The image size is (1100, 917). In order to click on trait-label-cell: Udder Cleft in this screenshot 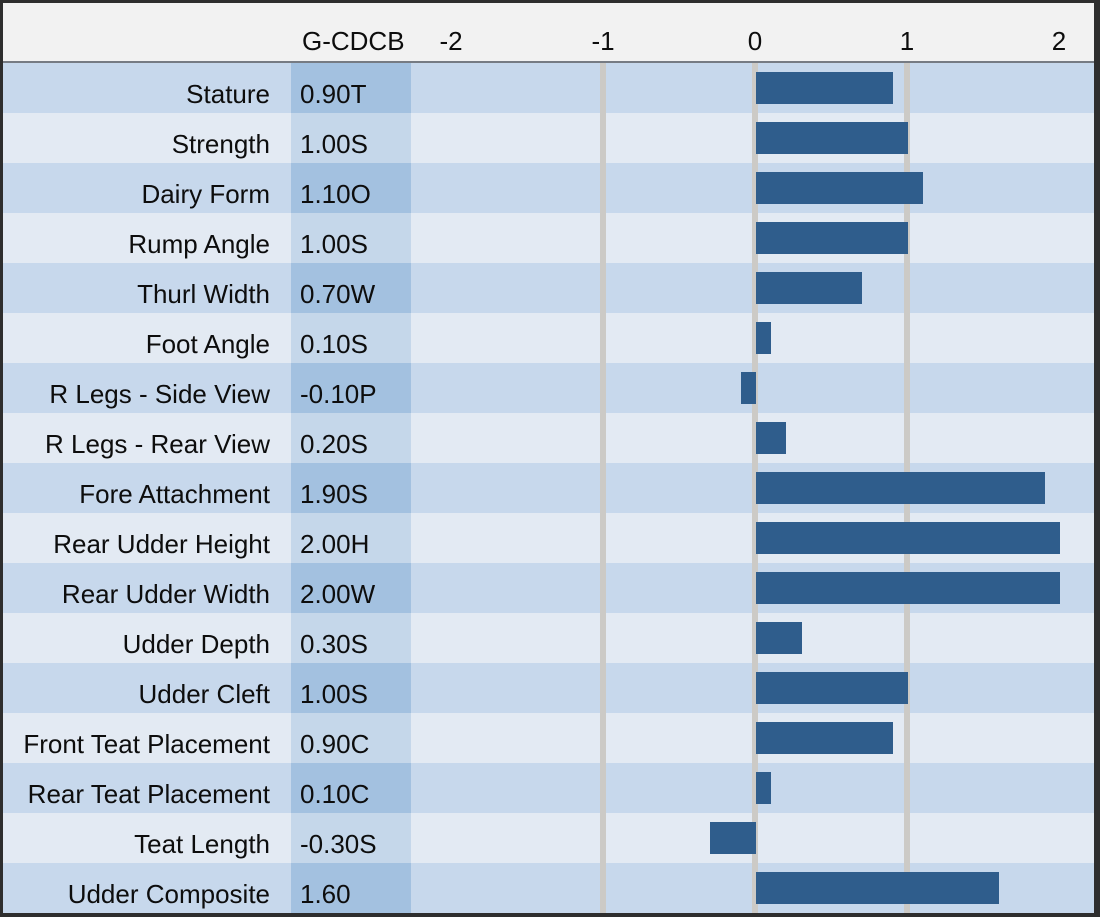, I will do `click(147, 688)`.